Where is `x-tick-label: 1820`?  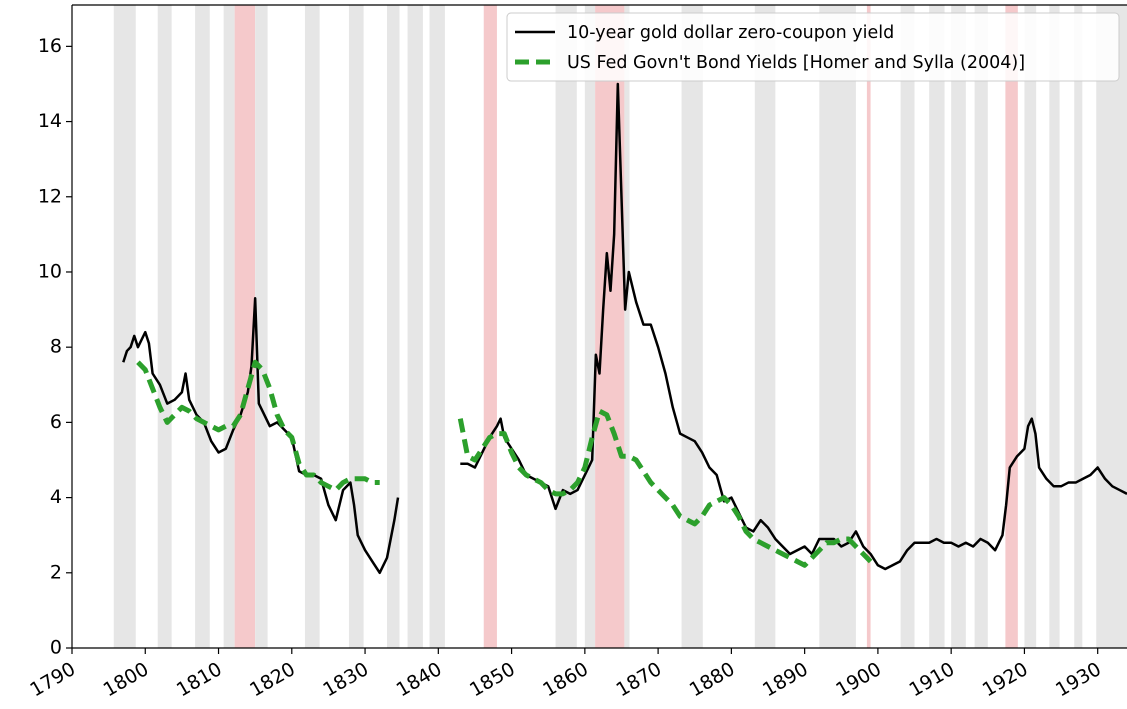
x-tick-label: 1820 is located at coordinates (272, 679).